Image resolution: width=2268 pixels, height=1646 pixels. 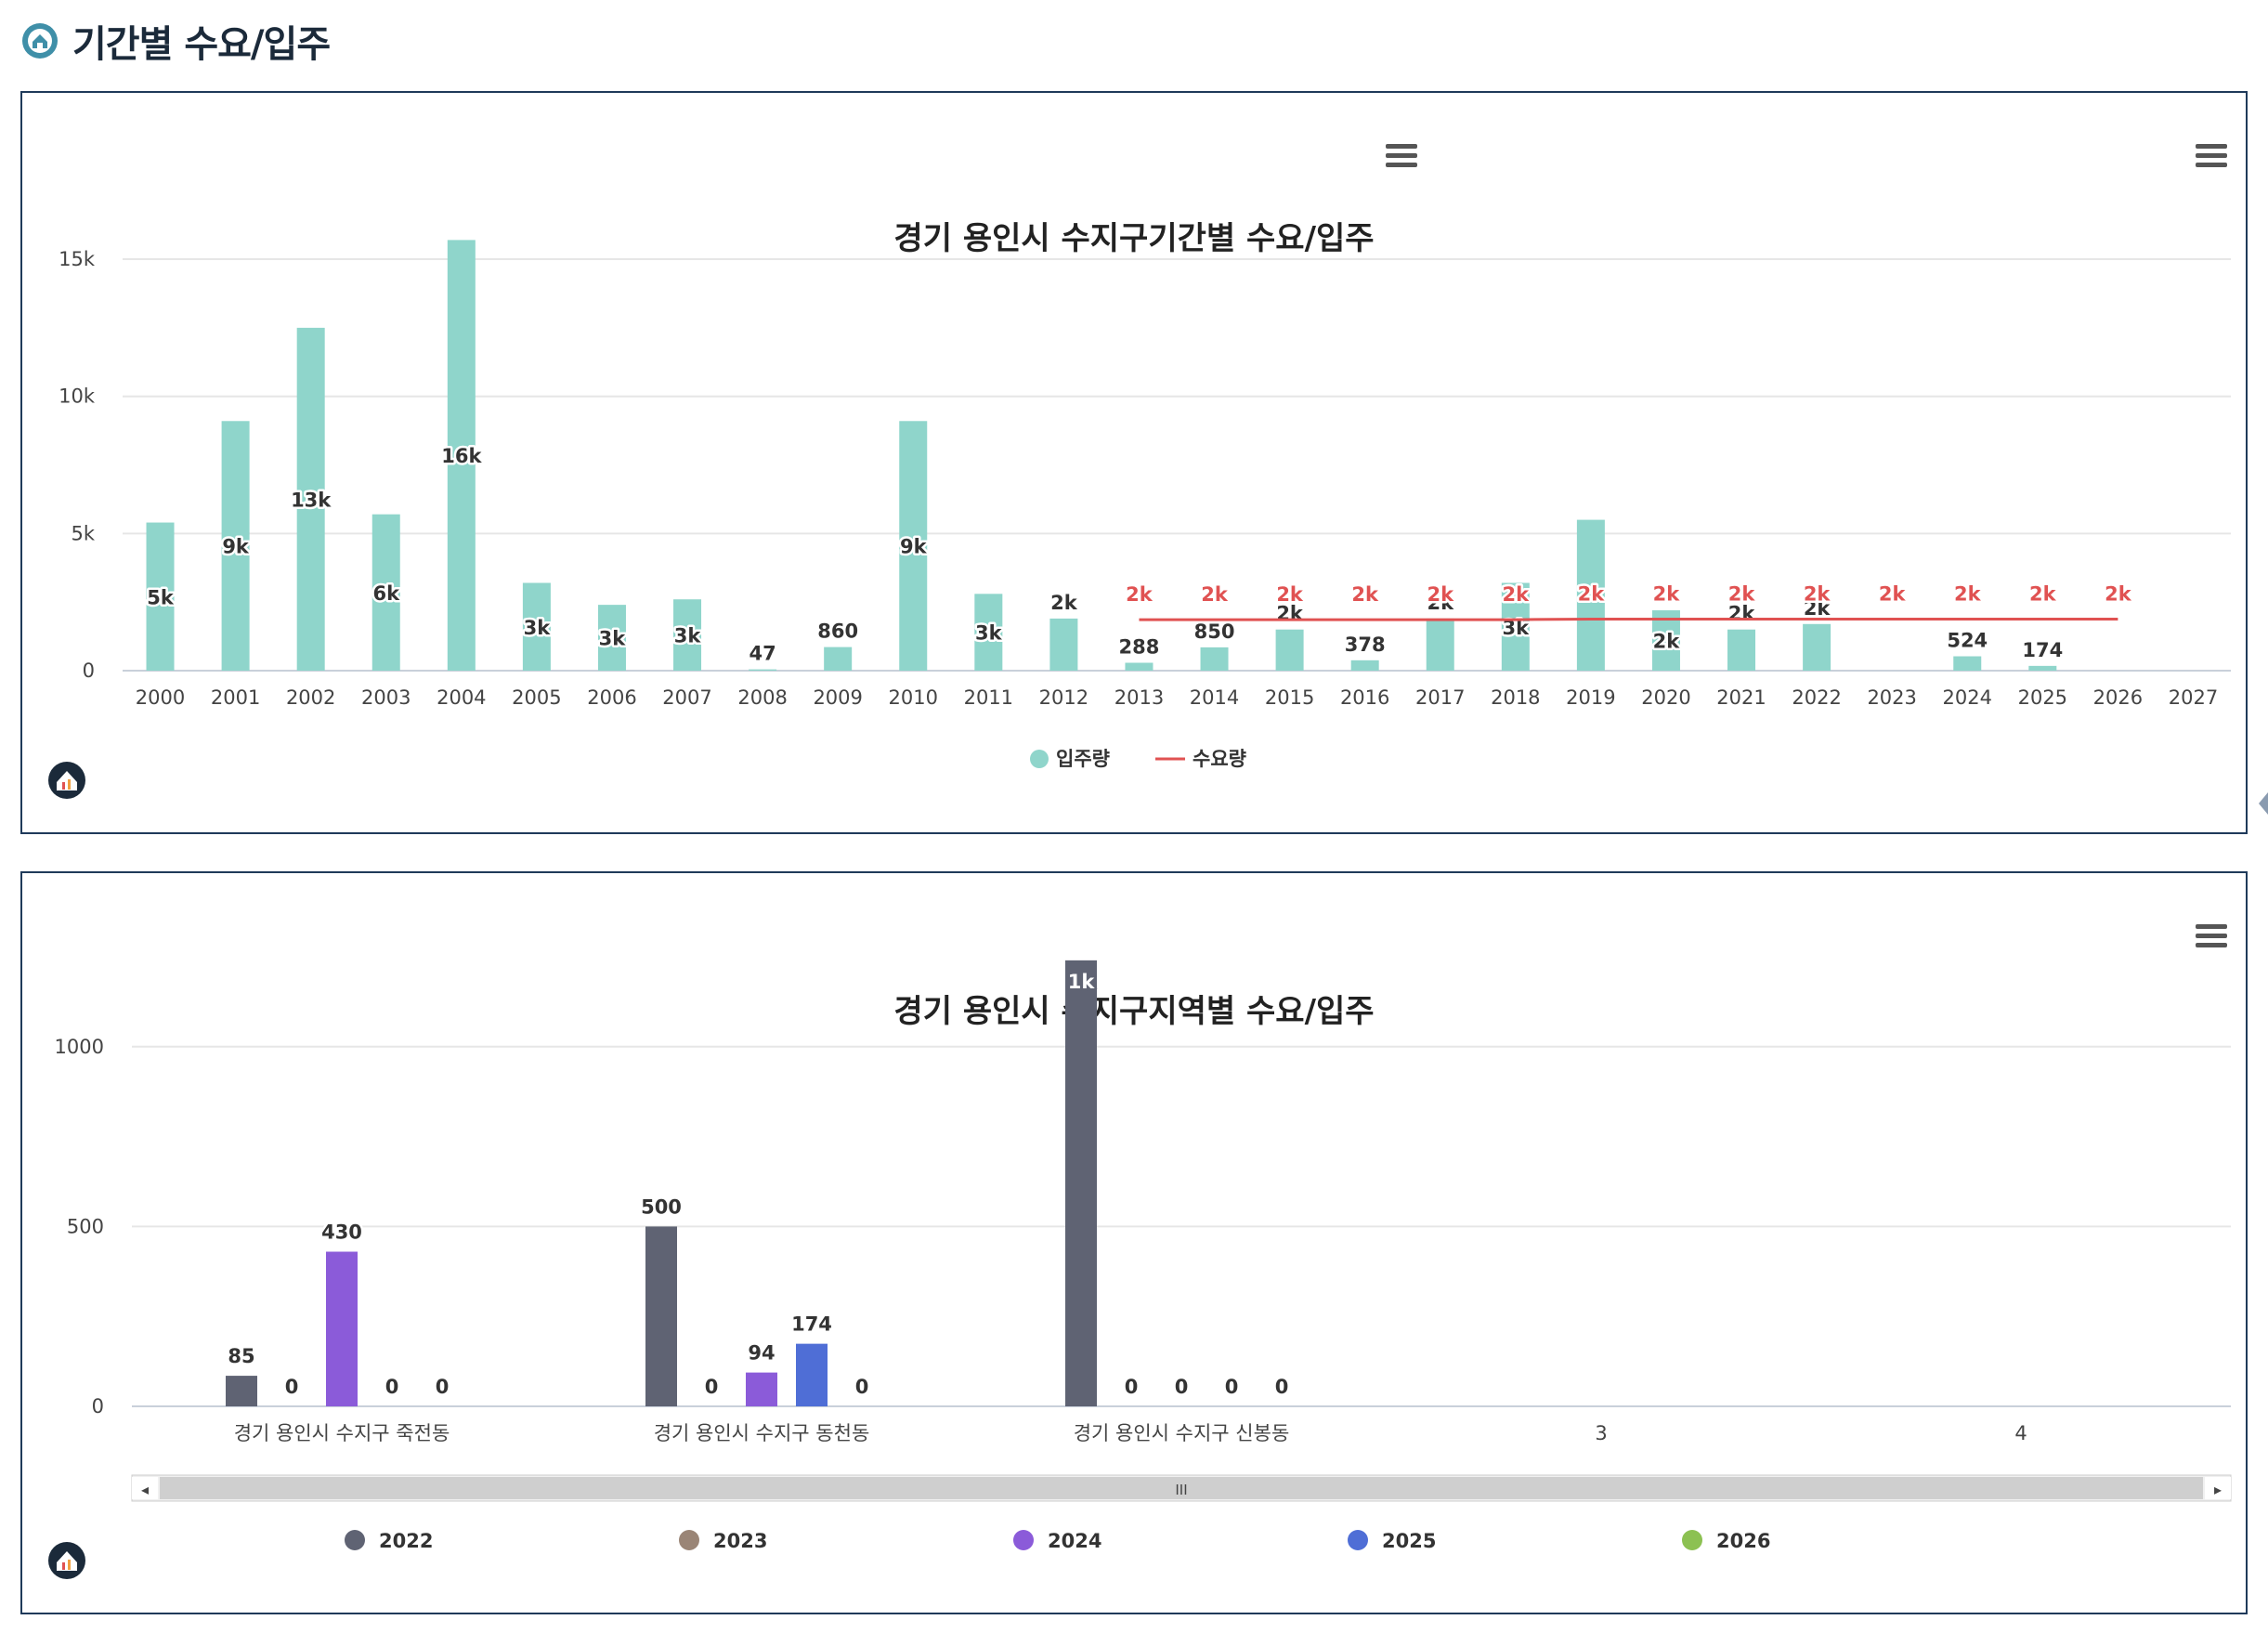 What do you see at coordinates (762, 697) in the screenshot?
I see `x-tick-label: 2008` at bounding box center [762, 697].